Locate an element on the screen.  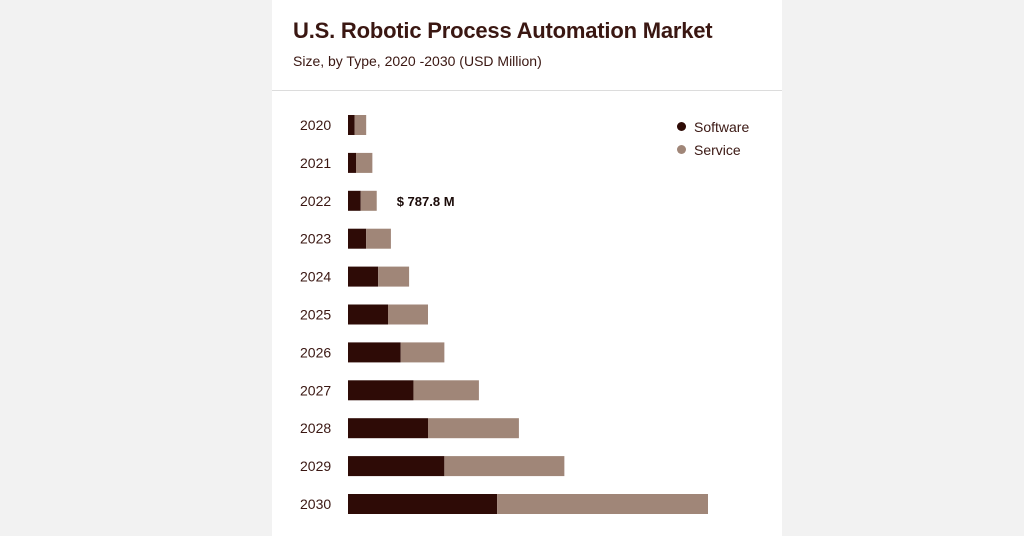
bar-service-2021 is located at coordinates (364, 162).